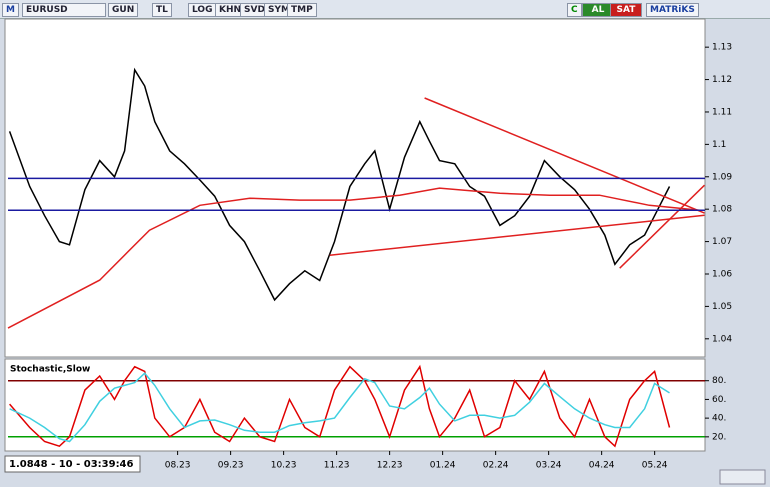 Image resolution: width=770 pixels, height=487 pixels. What do you see at coordinates (722, 112) in the screenshot?
I see `y-tick-label: 1.11` at bounding box center [722, 112].